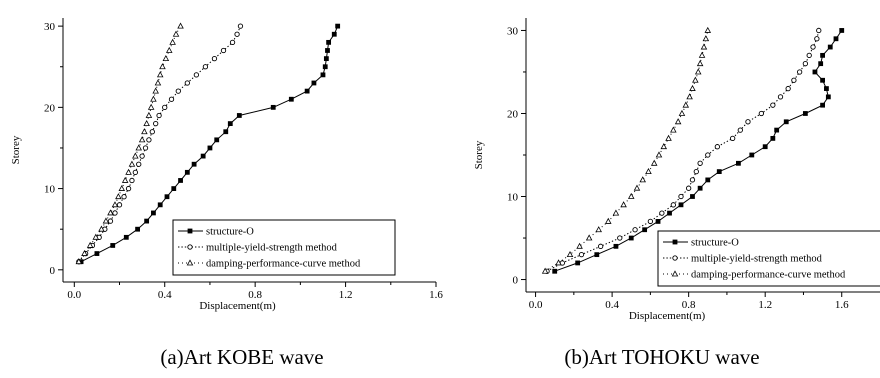 The height and width of the screenshot is (378, 880). What do you see at coordinates (513, 114) in the screenshot?
I see `y-tick-label: 20` at bounding box center [513, 114].